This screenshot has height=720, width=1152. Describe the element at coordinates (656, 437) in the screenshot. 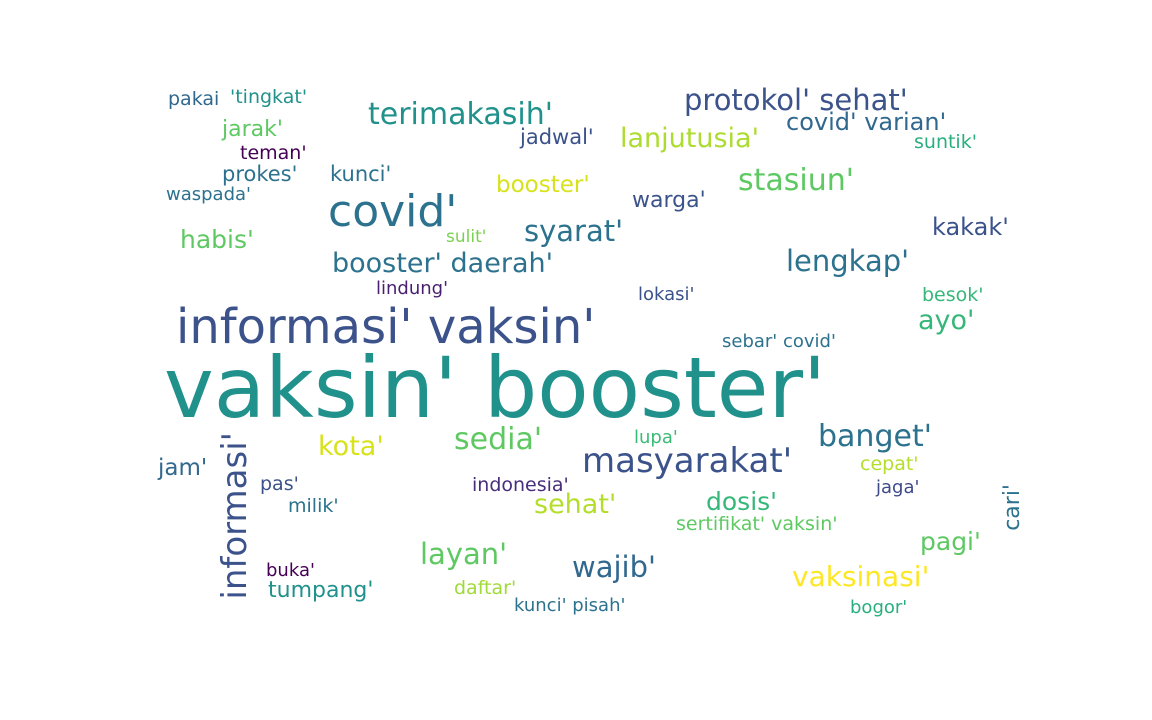

I see `word-lupa: lupa'` at that location.